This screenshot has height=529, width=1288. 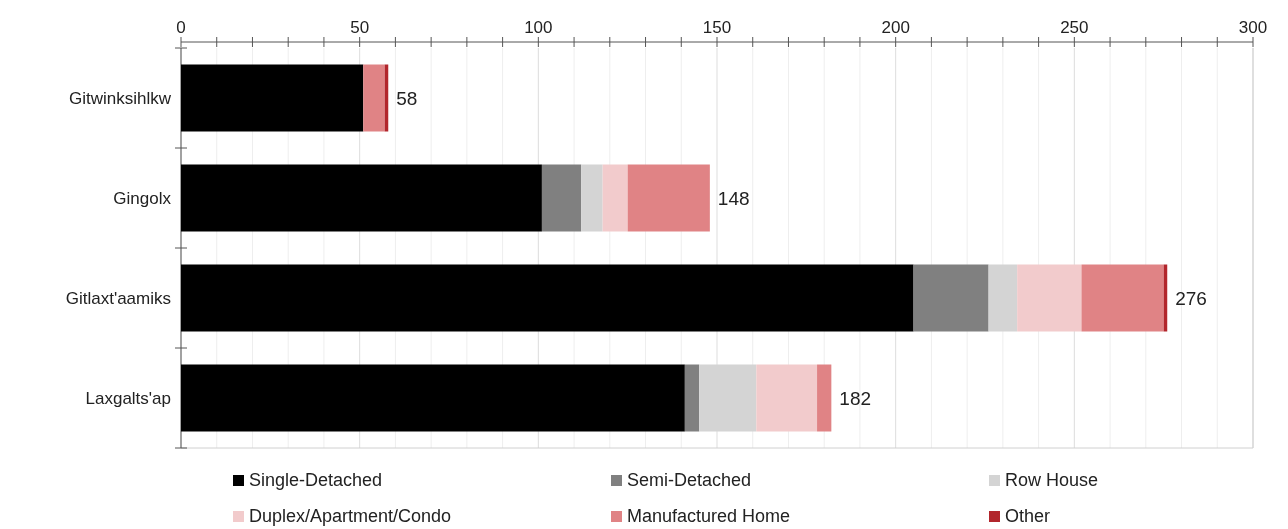 What do you see at coordinates (120, 98) in the screenshot?
I see `y-tick-label: Gitwinksihlkw` at bounding box center [120, 98].